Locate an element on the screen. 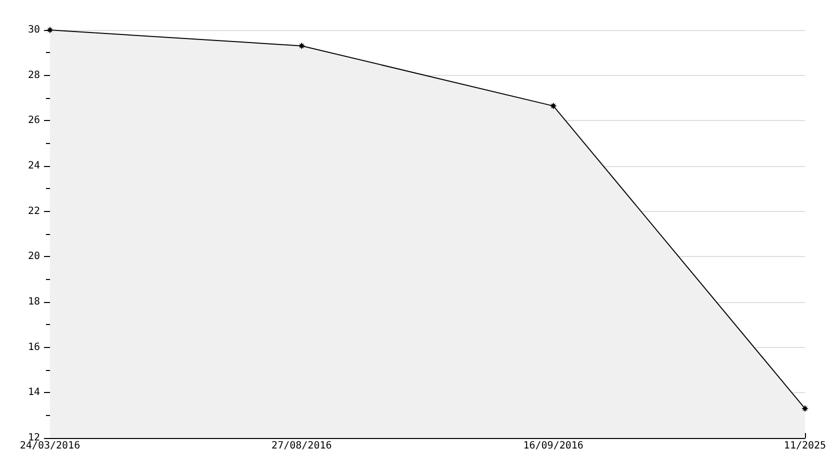  y-tick-label: 20 is located at coordinates (34, 256).